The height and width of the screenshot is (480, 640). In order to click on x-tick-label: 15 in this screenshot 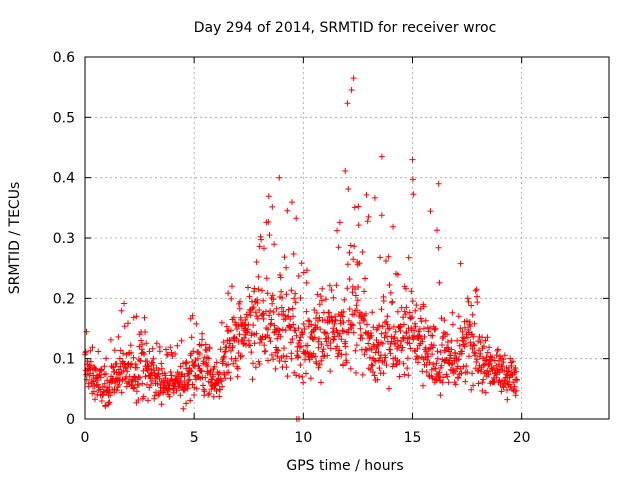, I will do `click(413, 438)`.